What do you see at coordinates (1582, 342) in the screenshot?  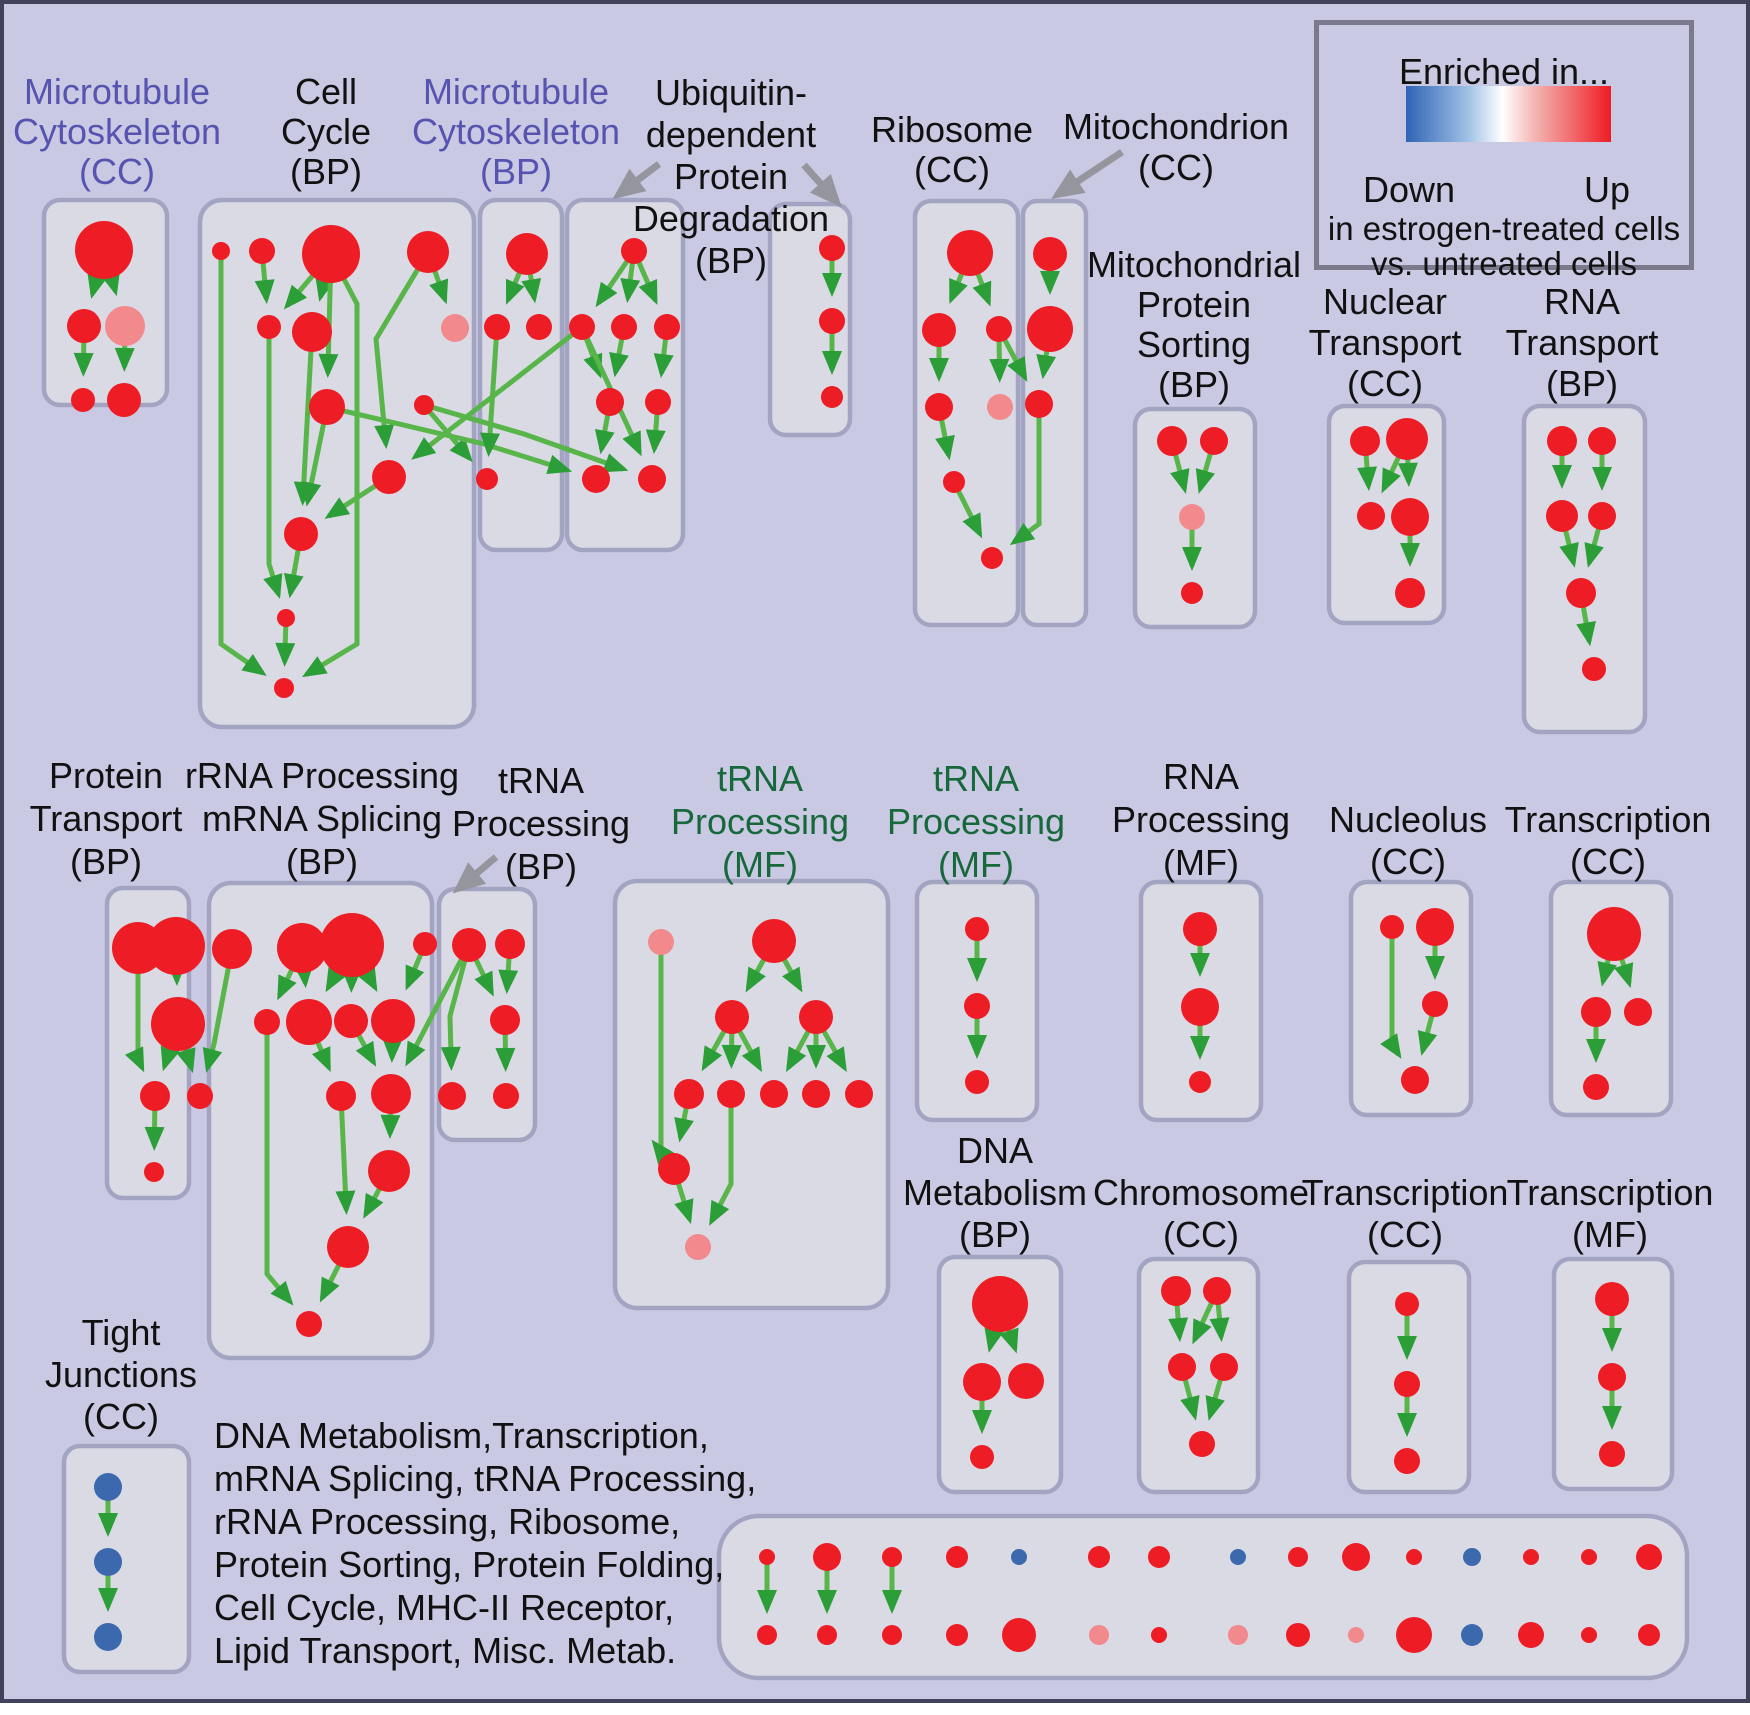 I see `label-rna-transport-bp-line-2: Transport` at bounding box center [1582, 342].